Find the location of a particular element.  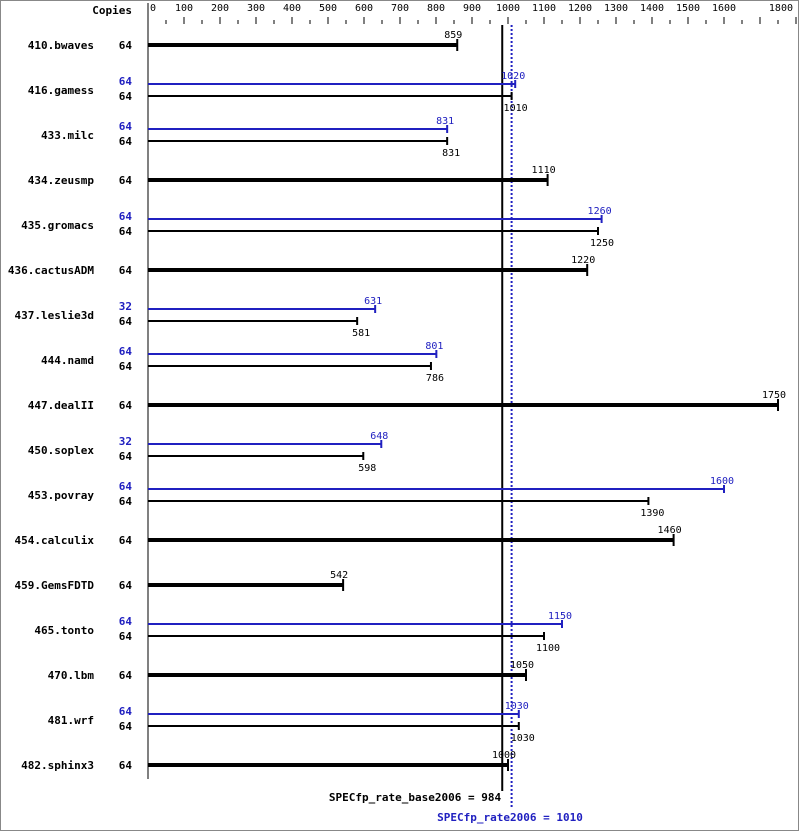

benchmark-label: 481.wrf is located at coordinates (71, 720).